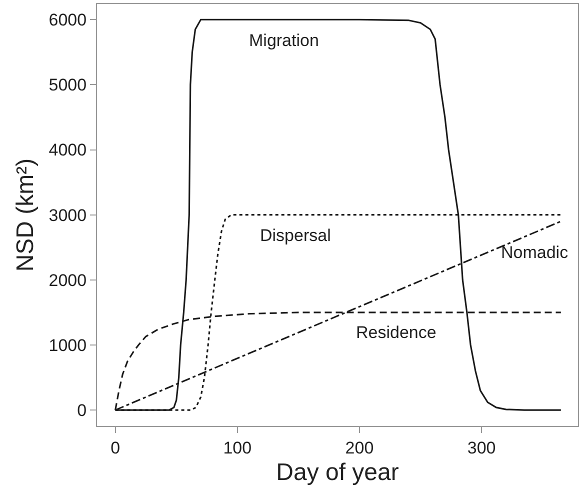 The image size is (580, 486). What do you see at coordinates (115, 448) in the screenshot?
I see `x-tick-label: 0` at bounding box center [115, 448].